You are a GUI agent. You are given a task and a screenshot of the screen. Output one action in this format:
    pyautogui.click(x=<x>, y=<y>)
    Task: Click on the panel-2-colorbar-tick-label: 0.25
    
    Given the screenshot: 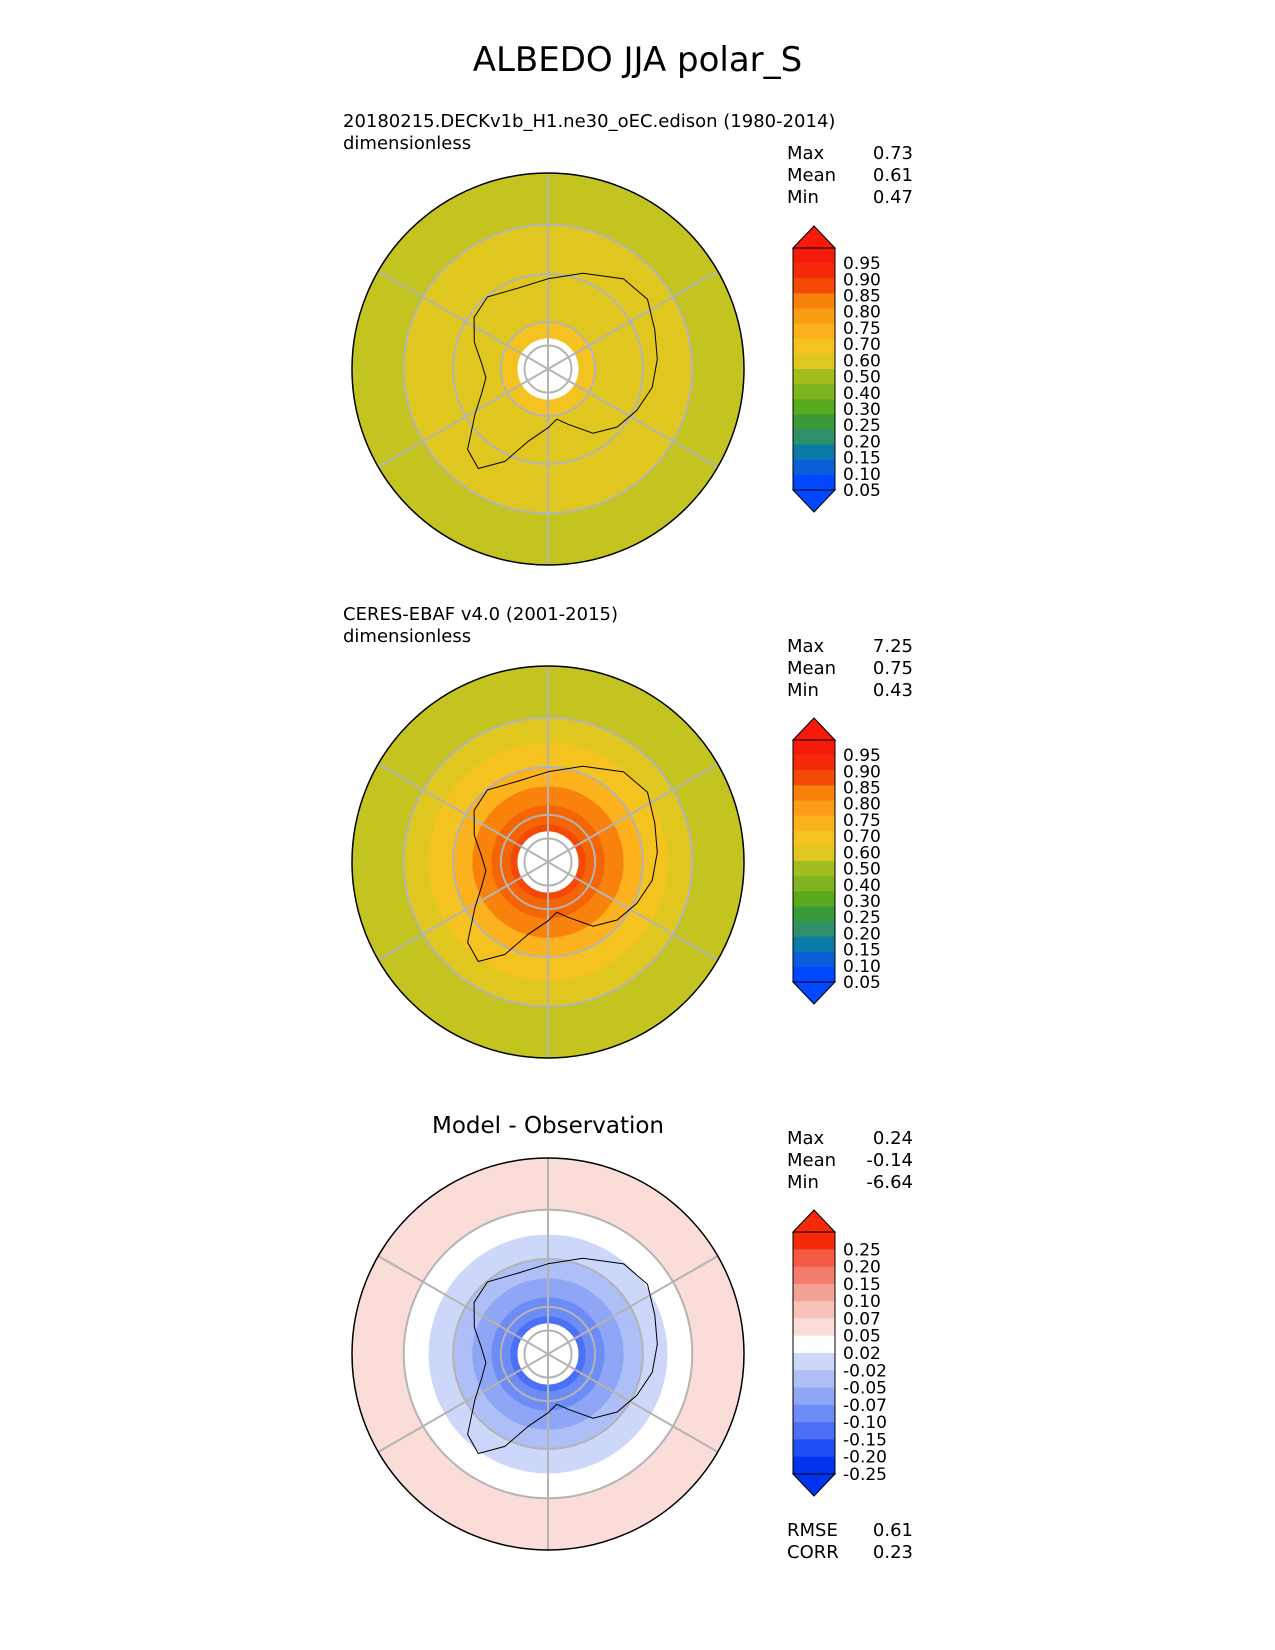 What is the action you would take?
    pyautogui.click(x=862, y=918)
    